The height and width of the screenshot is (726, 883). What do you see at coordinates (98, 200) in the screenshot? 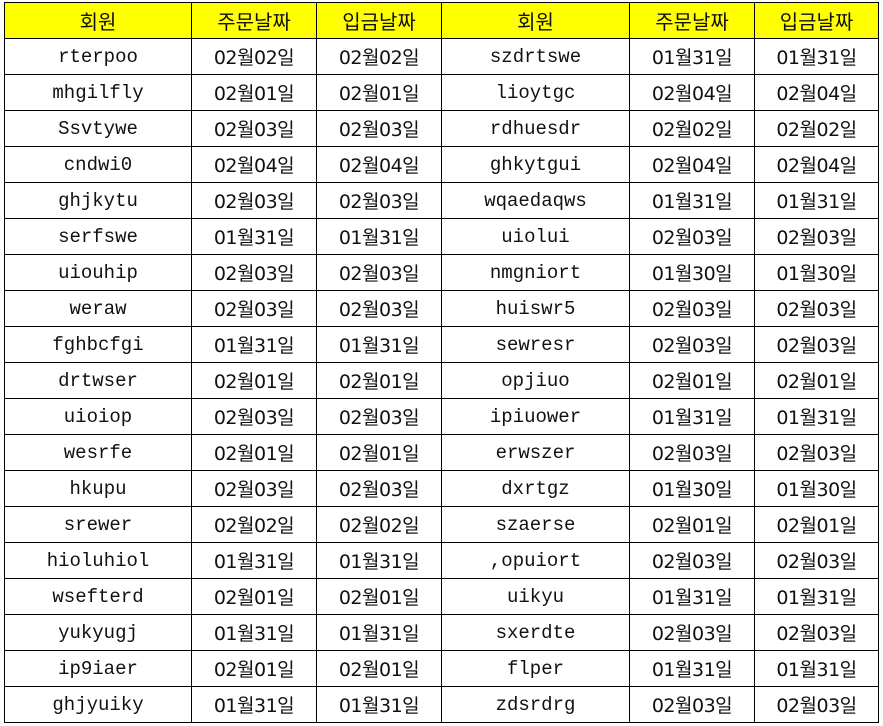
I see `cell-member: ghjkytu` at bounding box center [98, 200].